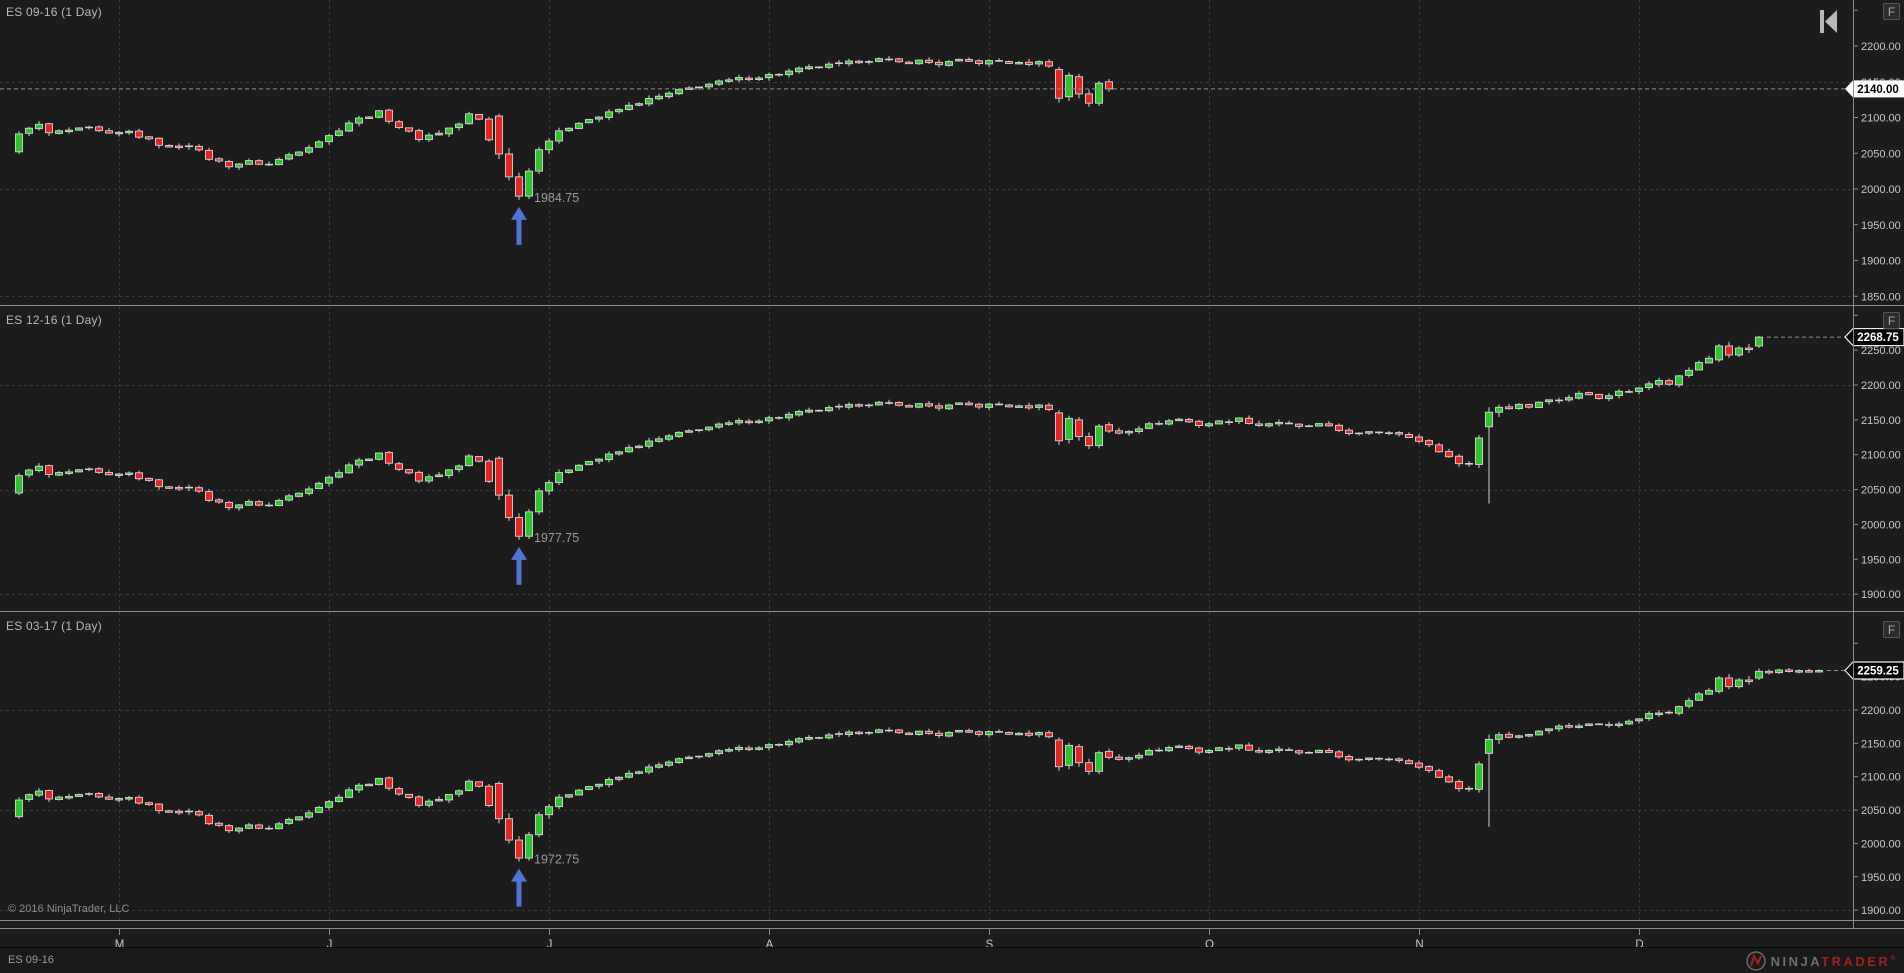 The width and height of the screenshot is (1904, 973). What do you see at coordinates (545, 558) in the screenshot?
I see `low-annotation: 1977.75` at bounding box center [545, 558].